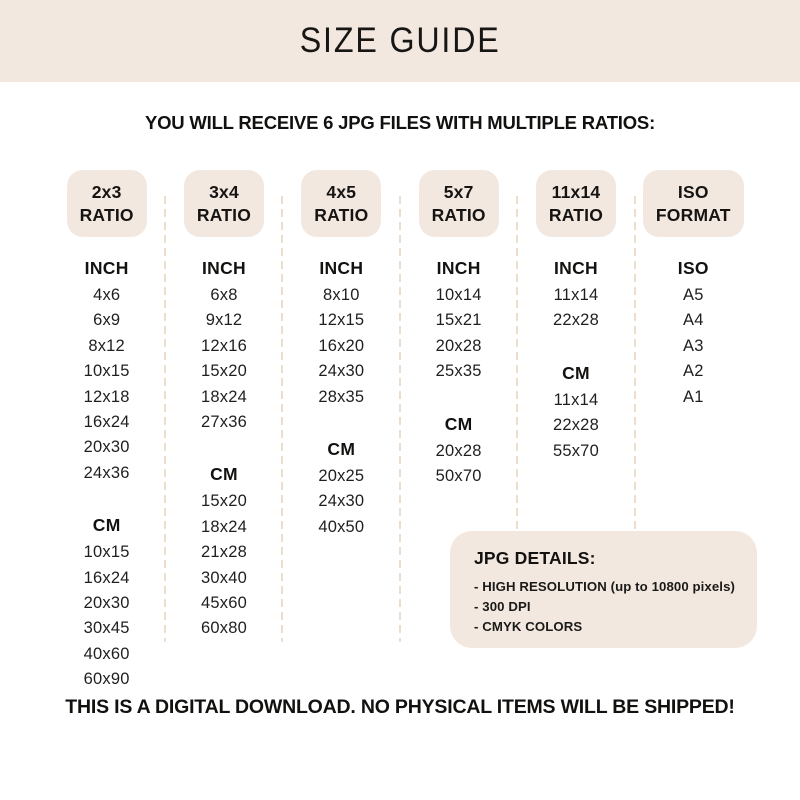 This screenshot has height=800, width=800. What do you see at coordinates (106, 679) in the screenshot?
I see `size-value: 60x90` at bounding box center [106, 679].